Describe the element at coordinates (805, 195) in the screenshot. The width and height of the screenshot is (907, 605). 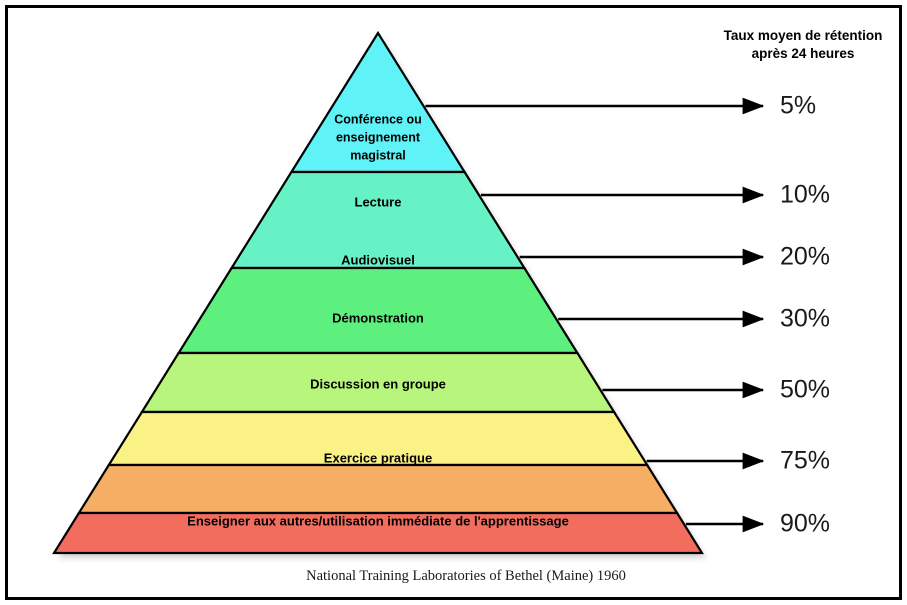
I see `percent-label-2: 10%` at that location.